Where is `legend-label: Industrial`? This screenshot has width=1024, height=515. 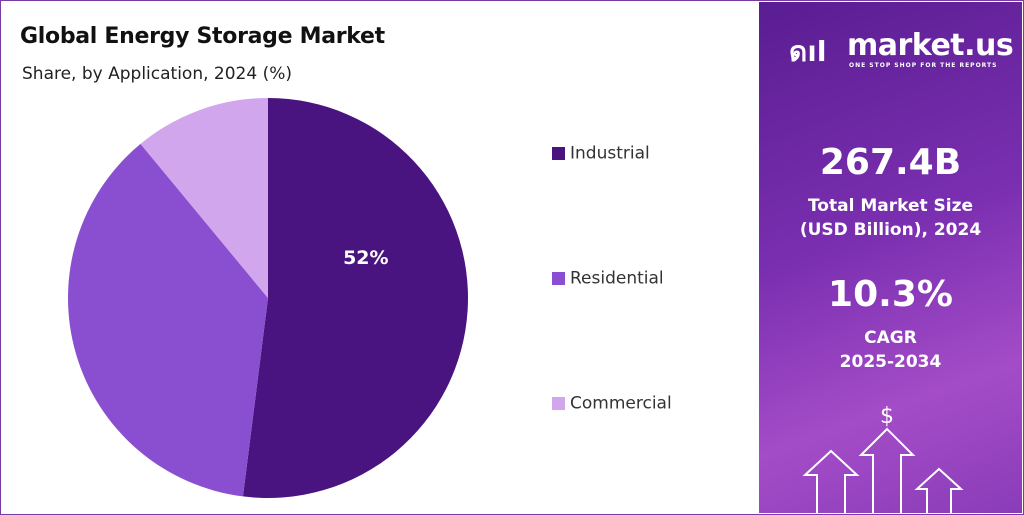
legend-label: Industrial is located at coordinates (610, 153).